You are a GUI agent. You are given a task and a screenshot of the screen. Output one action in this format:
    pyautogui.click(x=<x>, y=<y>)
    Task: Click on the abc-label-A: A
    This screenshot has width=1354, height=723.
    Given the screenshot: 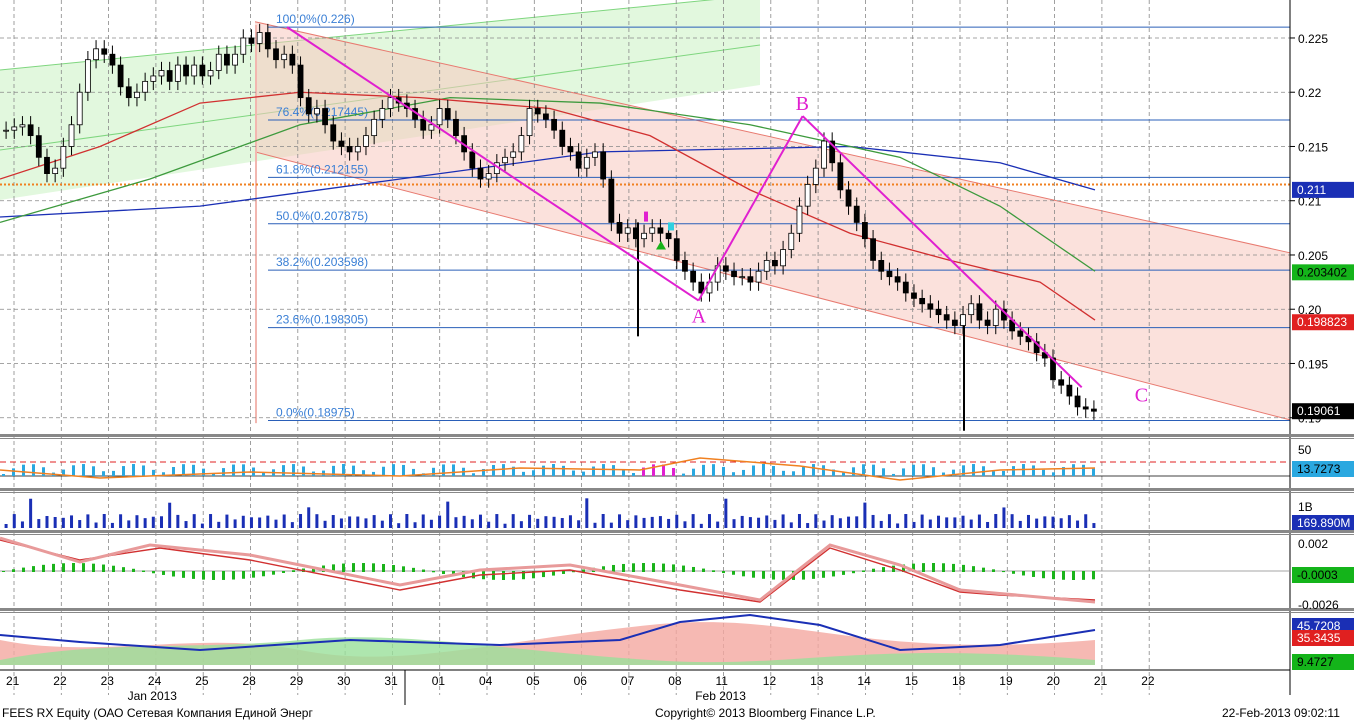 What is the action you would take?
    pyautogui.click(x=699, y=317)
    